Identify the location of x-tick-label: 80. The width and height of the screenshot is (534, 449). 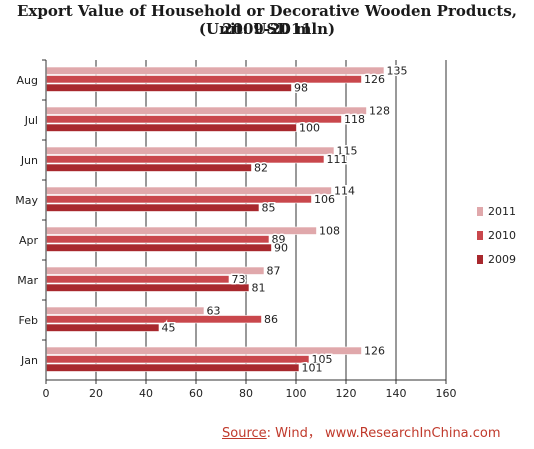
(246, 393).